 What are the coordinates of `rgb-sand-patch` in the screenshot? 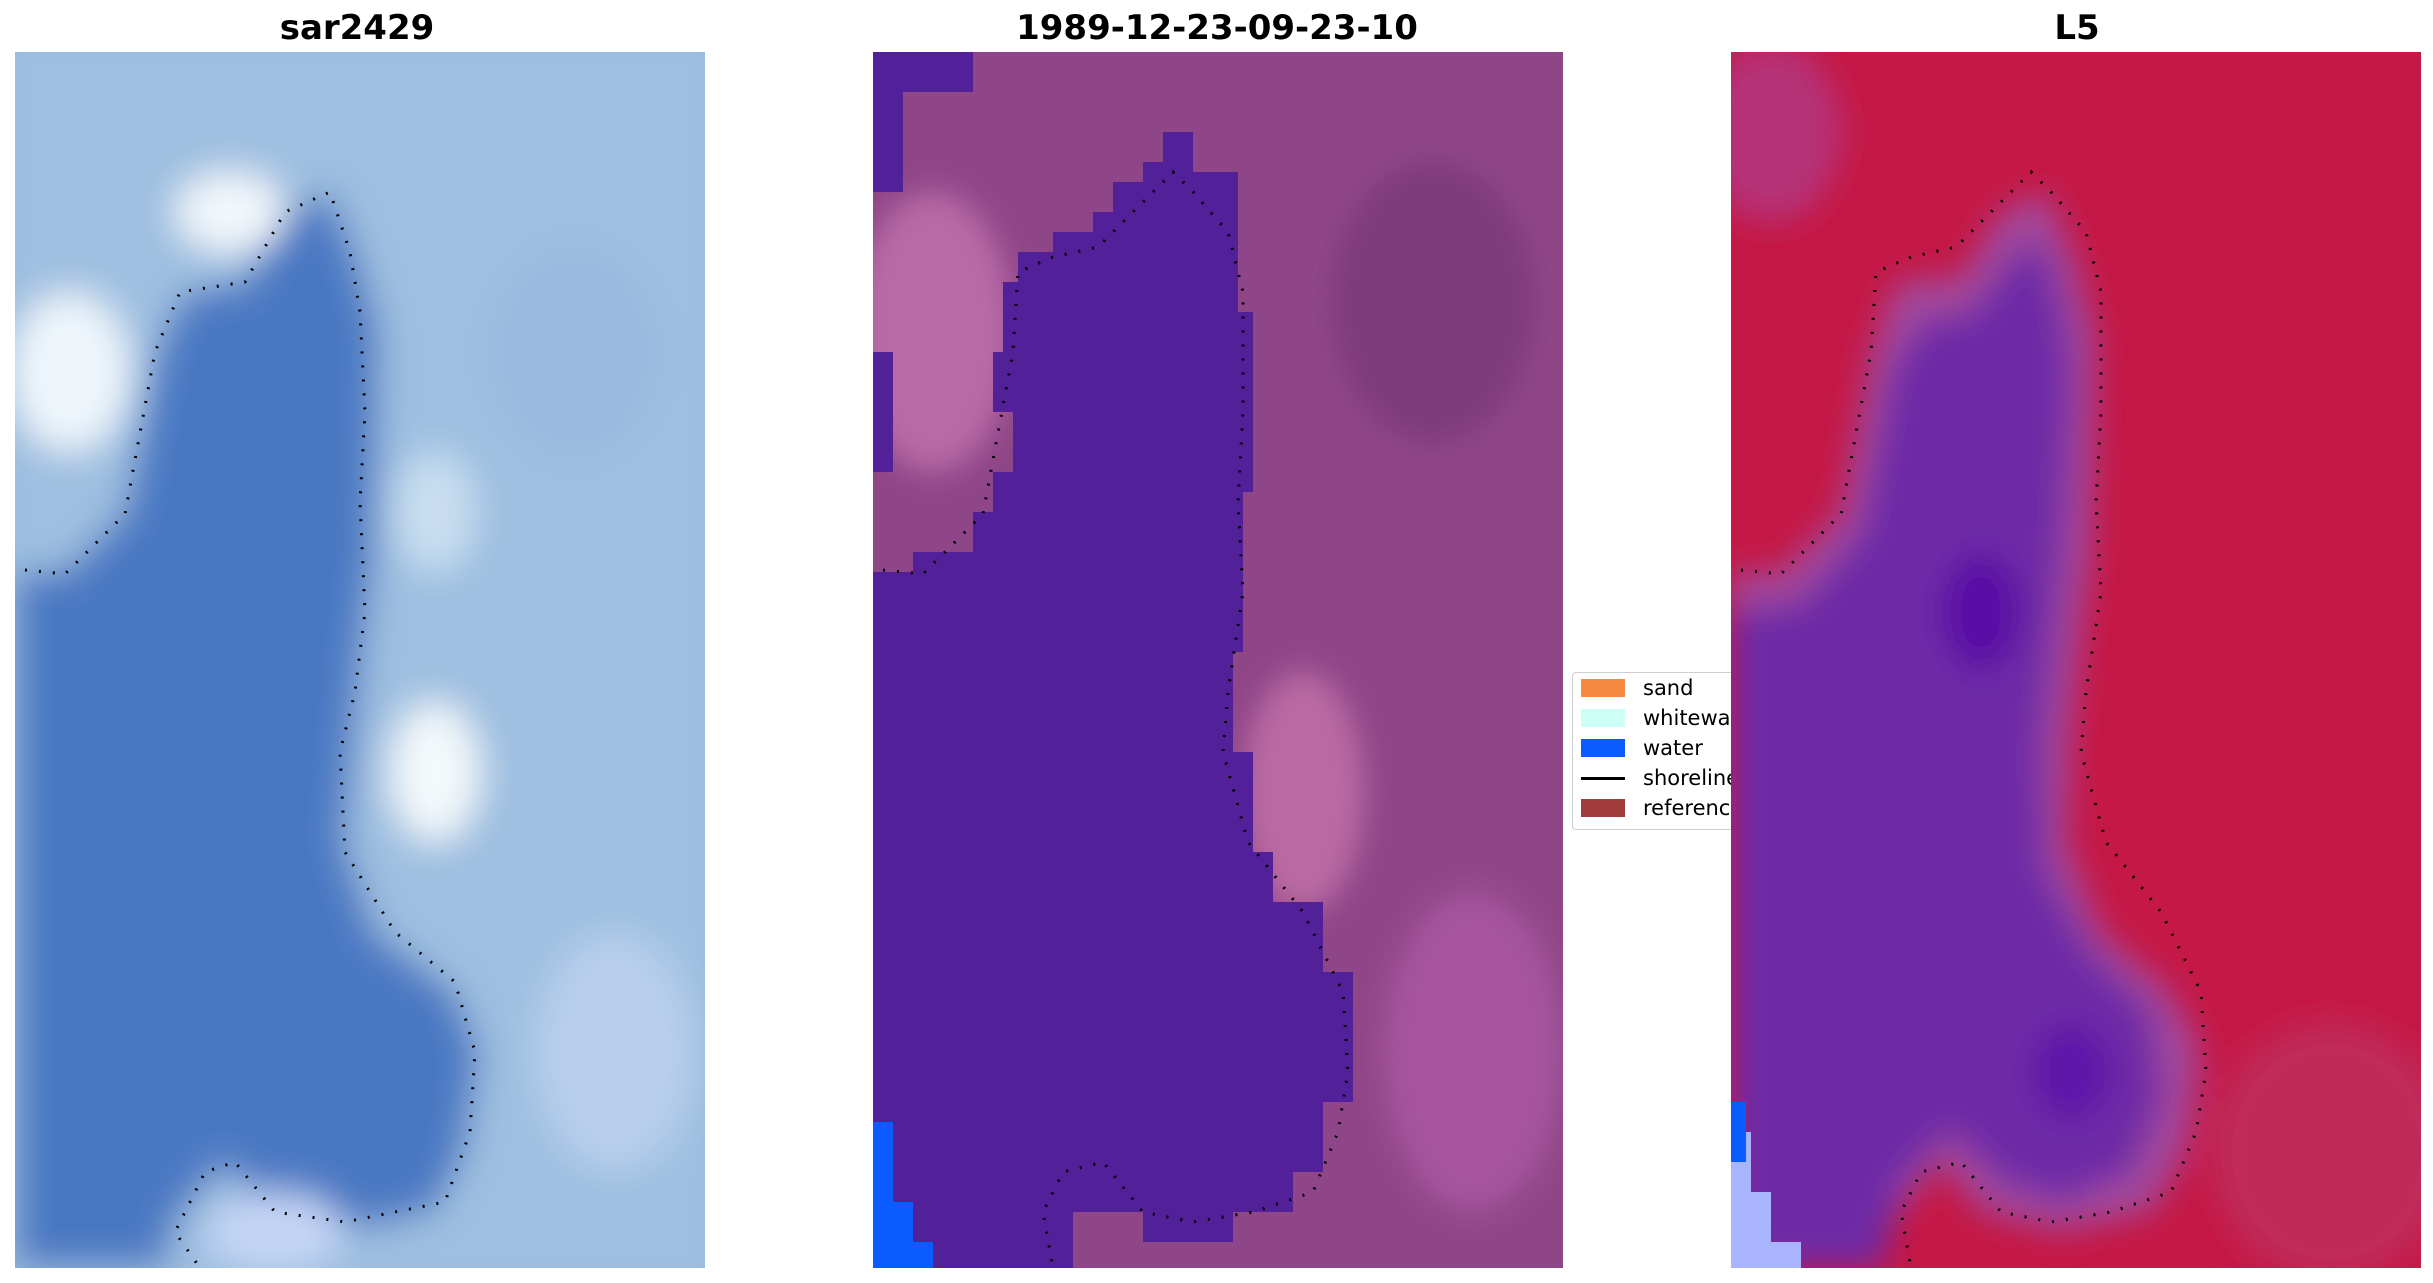 It's located at (575, 352).